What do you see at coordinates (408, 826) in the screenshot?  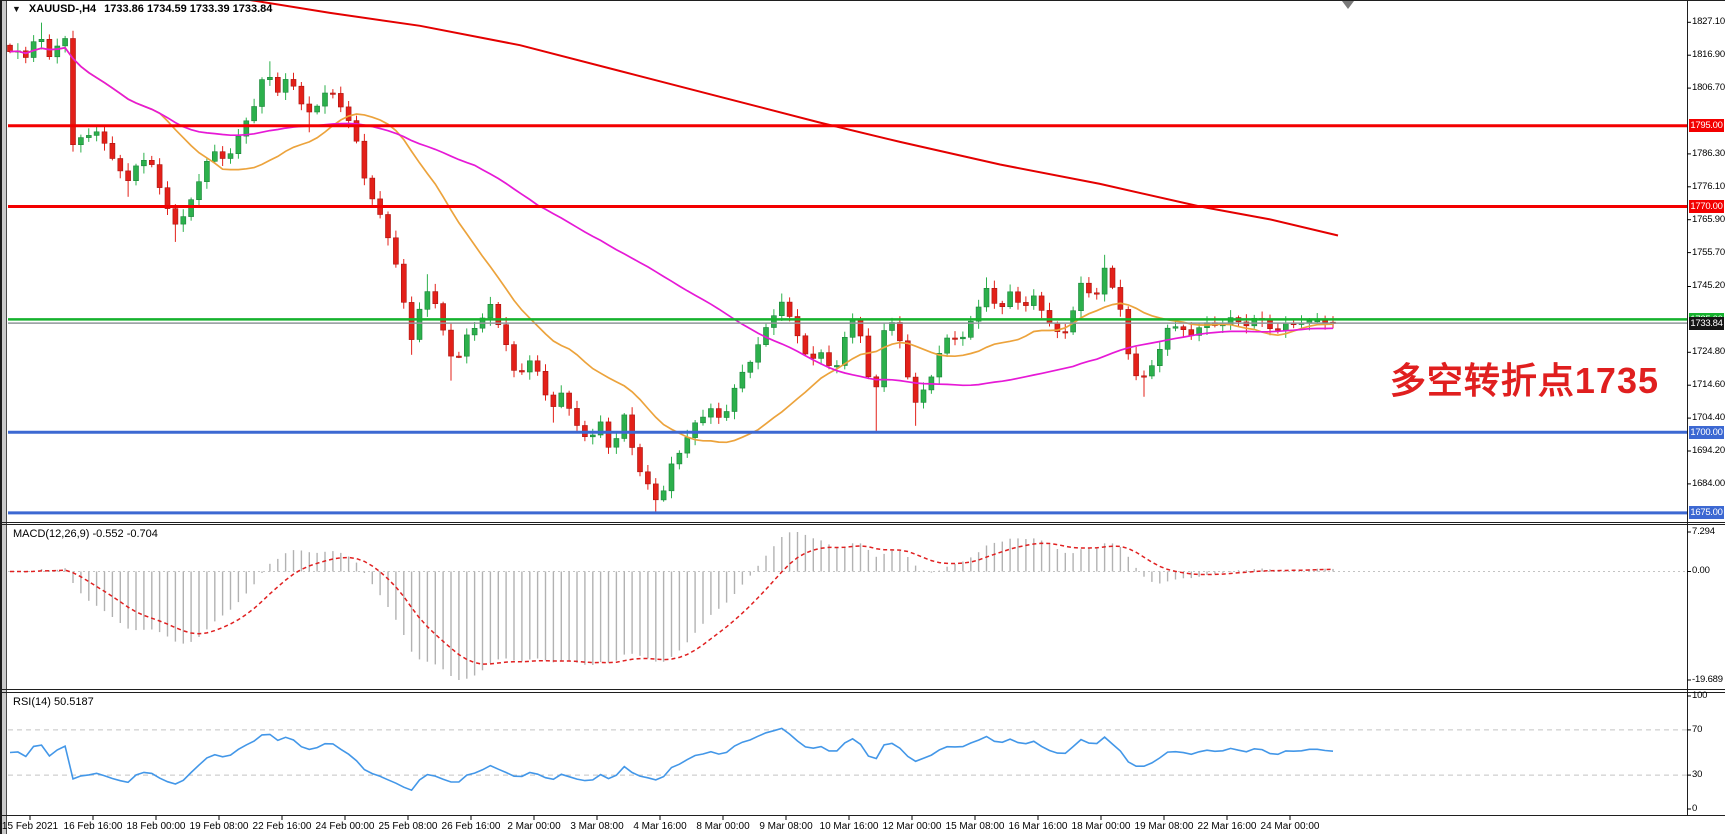 I see `time-tick-label: 25 Feb 08:00` at bounding box center [408, 826].